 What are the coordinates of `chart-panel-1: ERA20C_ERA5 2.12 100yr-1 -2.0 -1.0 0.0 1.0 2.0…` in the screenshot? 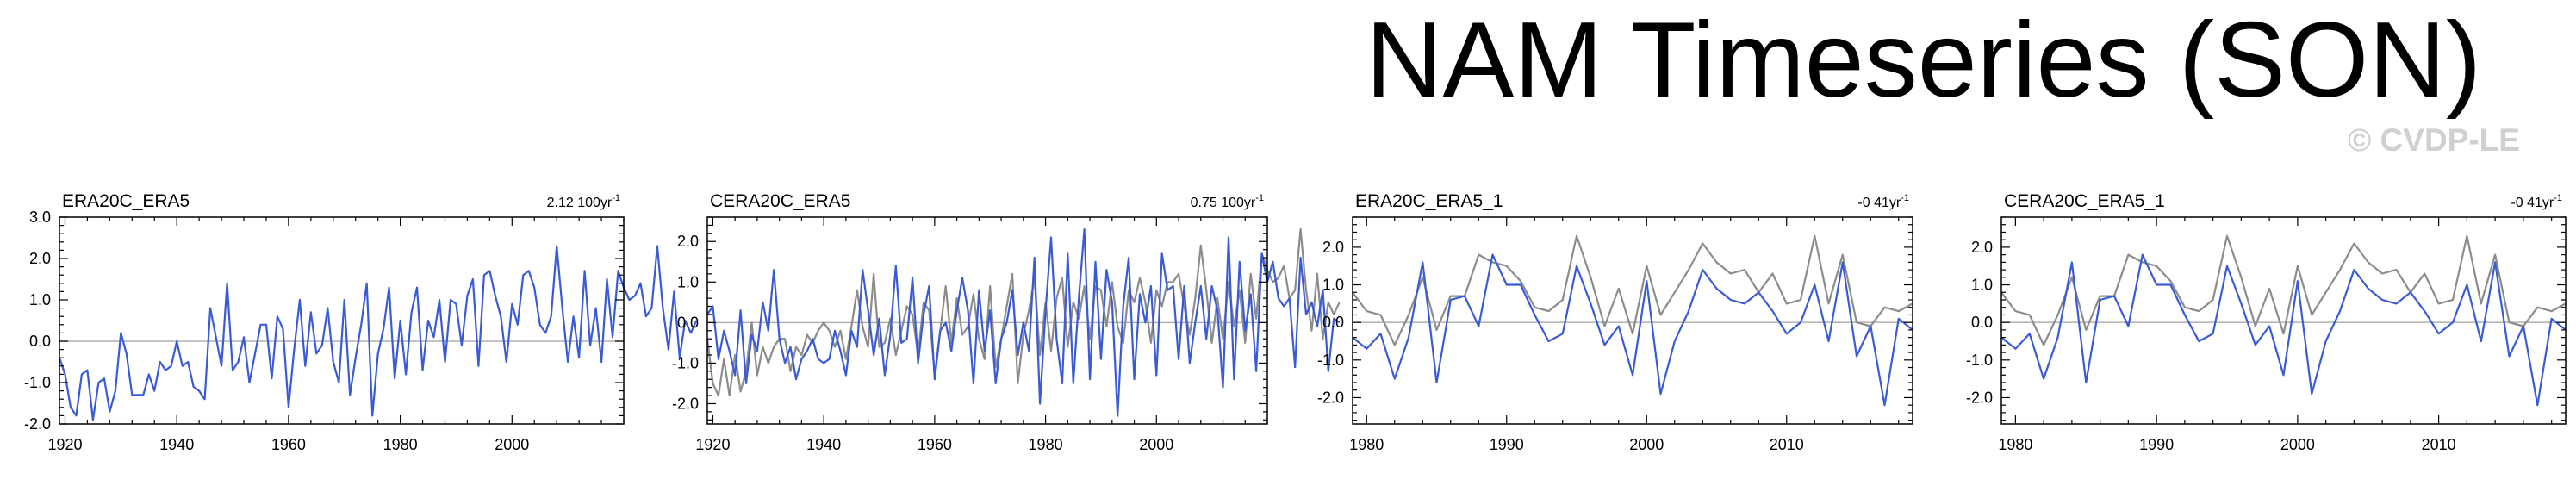 It's located at (361, 322).